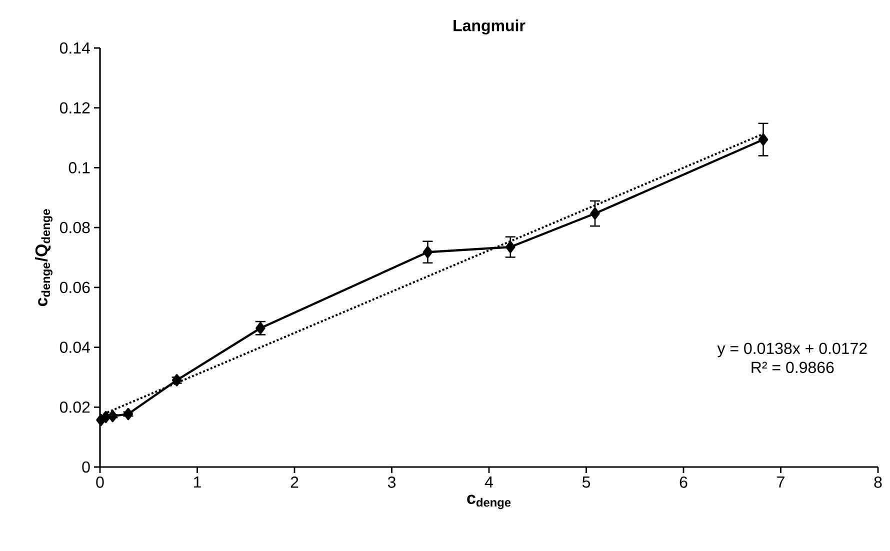  I want to click on y-tick-label: 0.14, so click(75, 48).